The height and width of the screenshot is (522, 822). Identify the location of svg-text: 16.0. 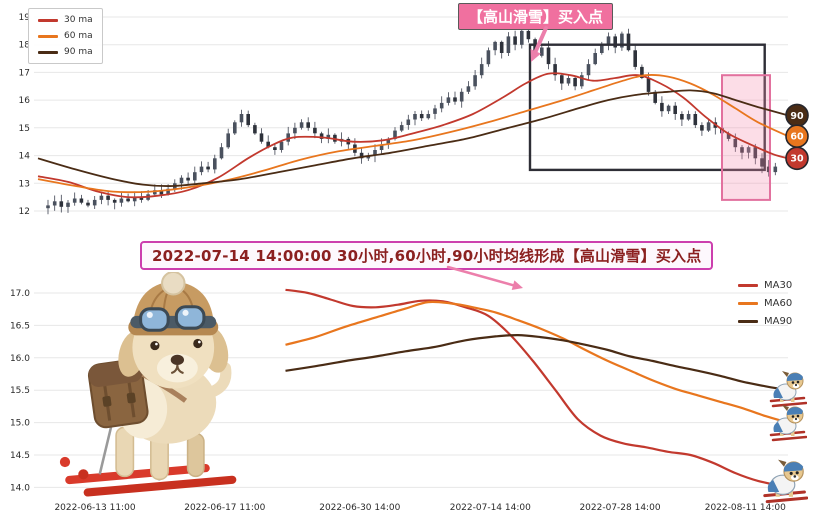
(20, 359).